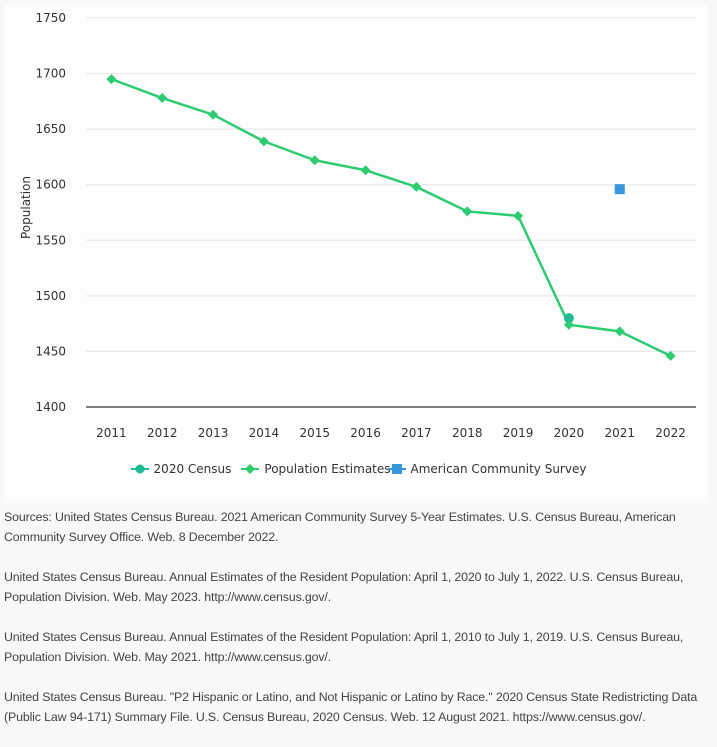 The height and width of the screenshot is (747, 717). What do you see at coordinates (619, 189) in the screenshot?
I see `data-point-acs` at bounding box center [619, 189].